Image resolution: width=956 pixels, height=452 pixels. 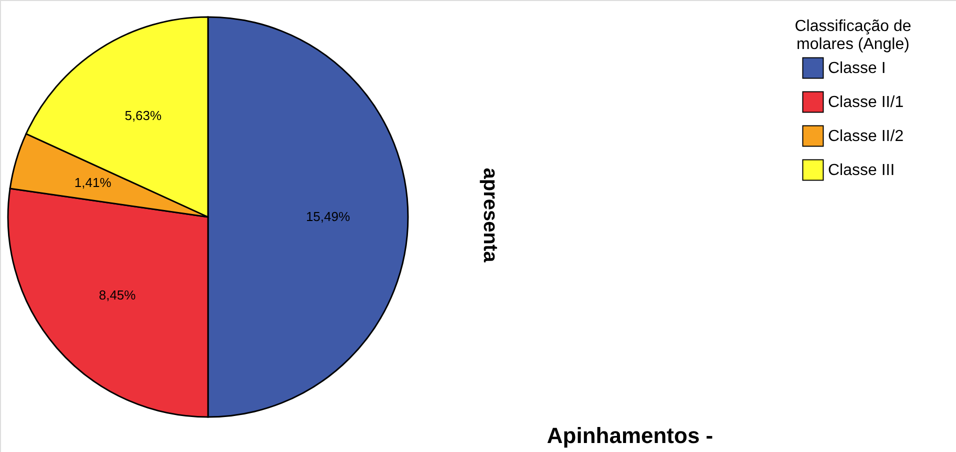 What do you see at coordinates (861, 170) in the screenshot?
I see `legend-label: Classe III` at bounding box center [861, 170].